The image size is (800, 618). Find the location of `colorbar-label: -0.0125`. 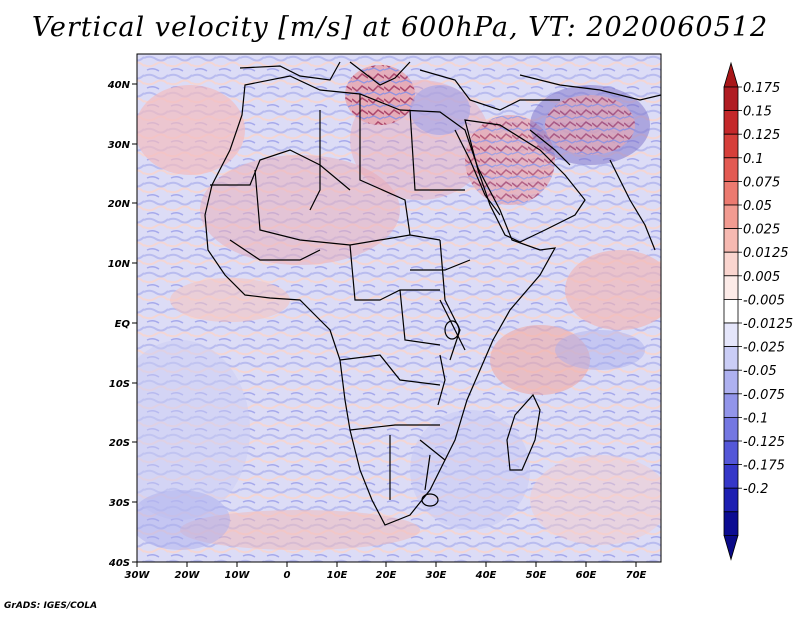

colorbar-label: -0.0125 is located at coordinates (768, 324).